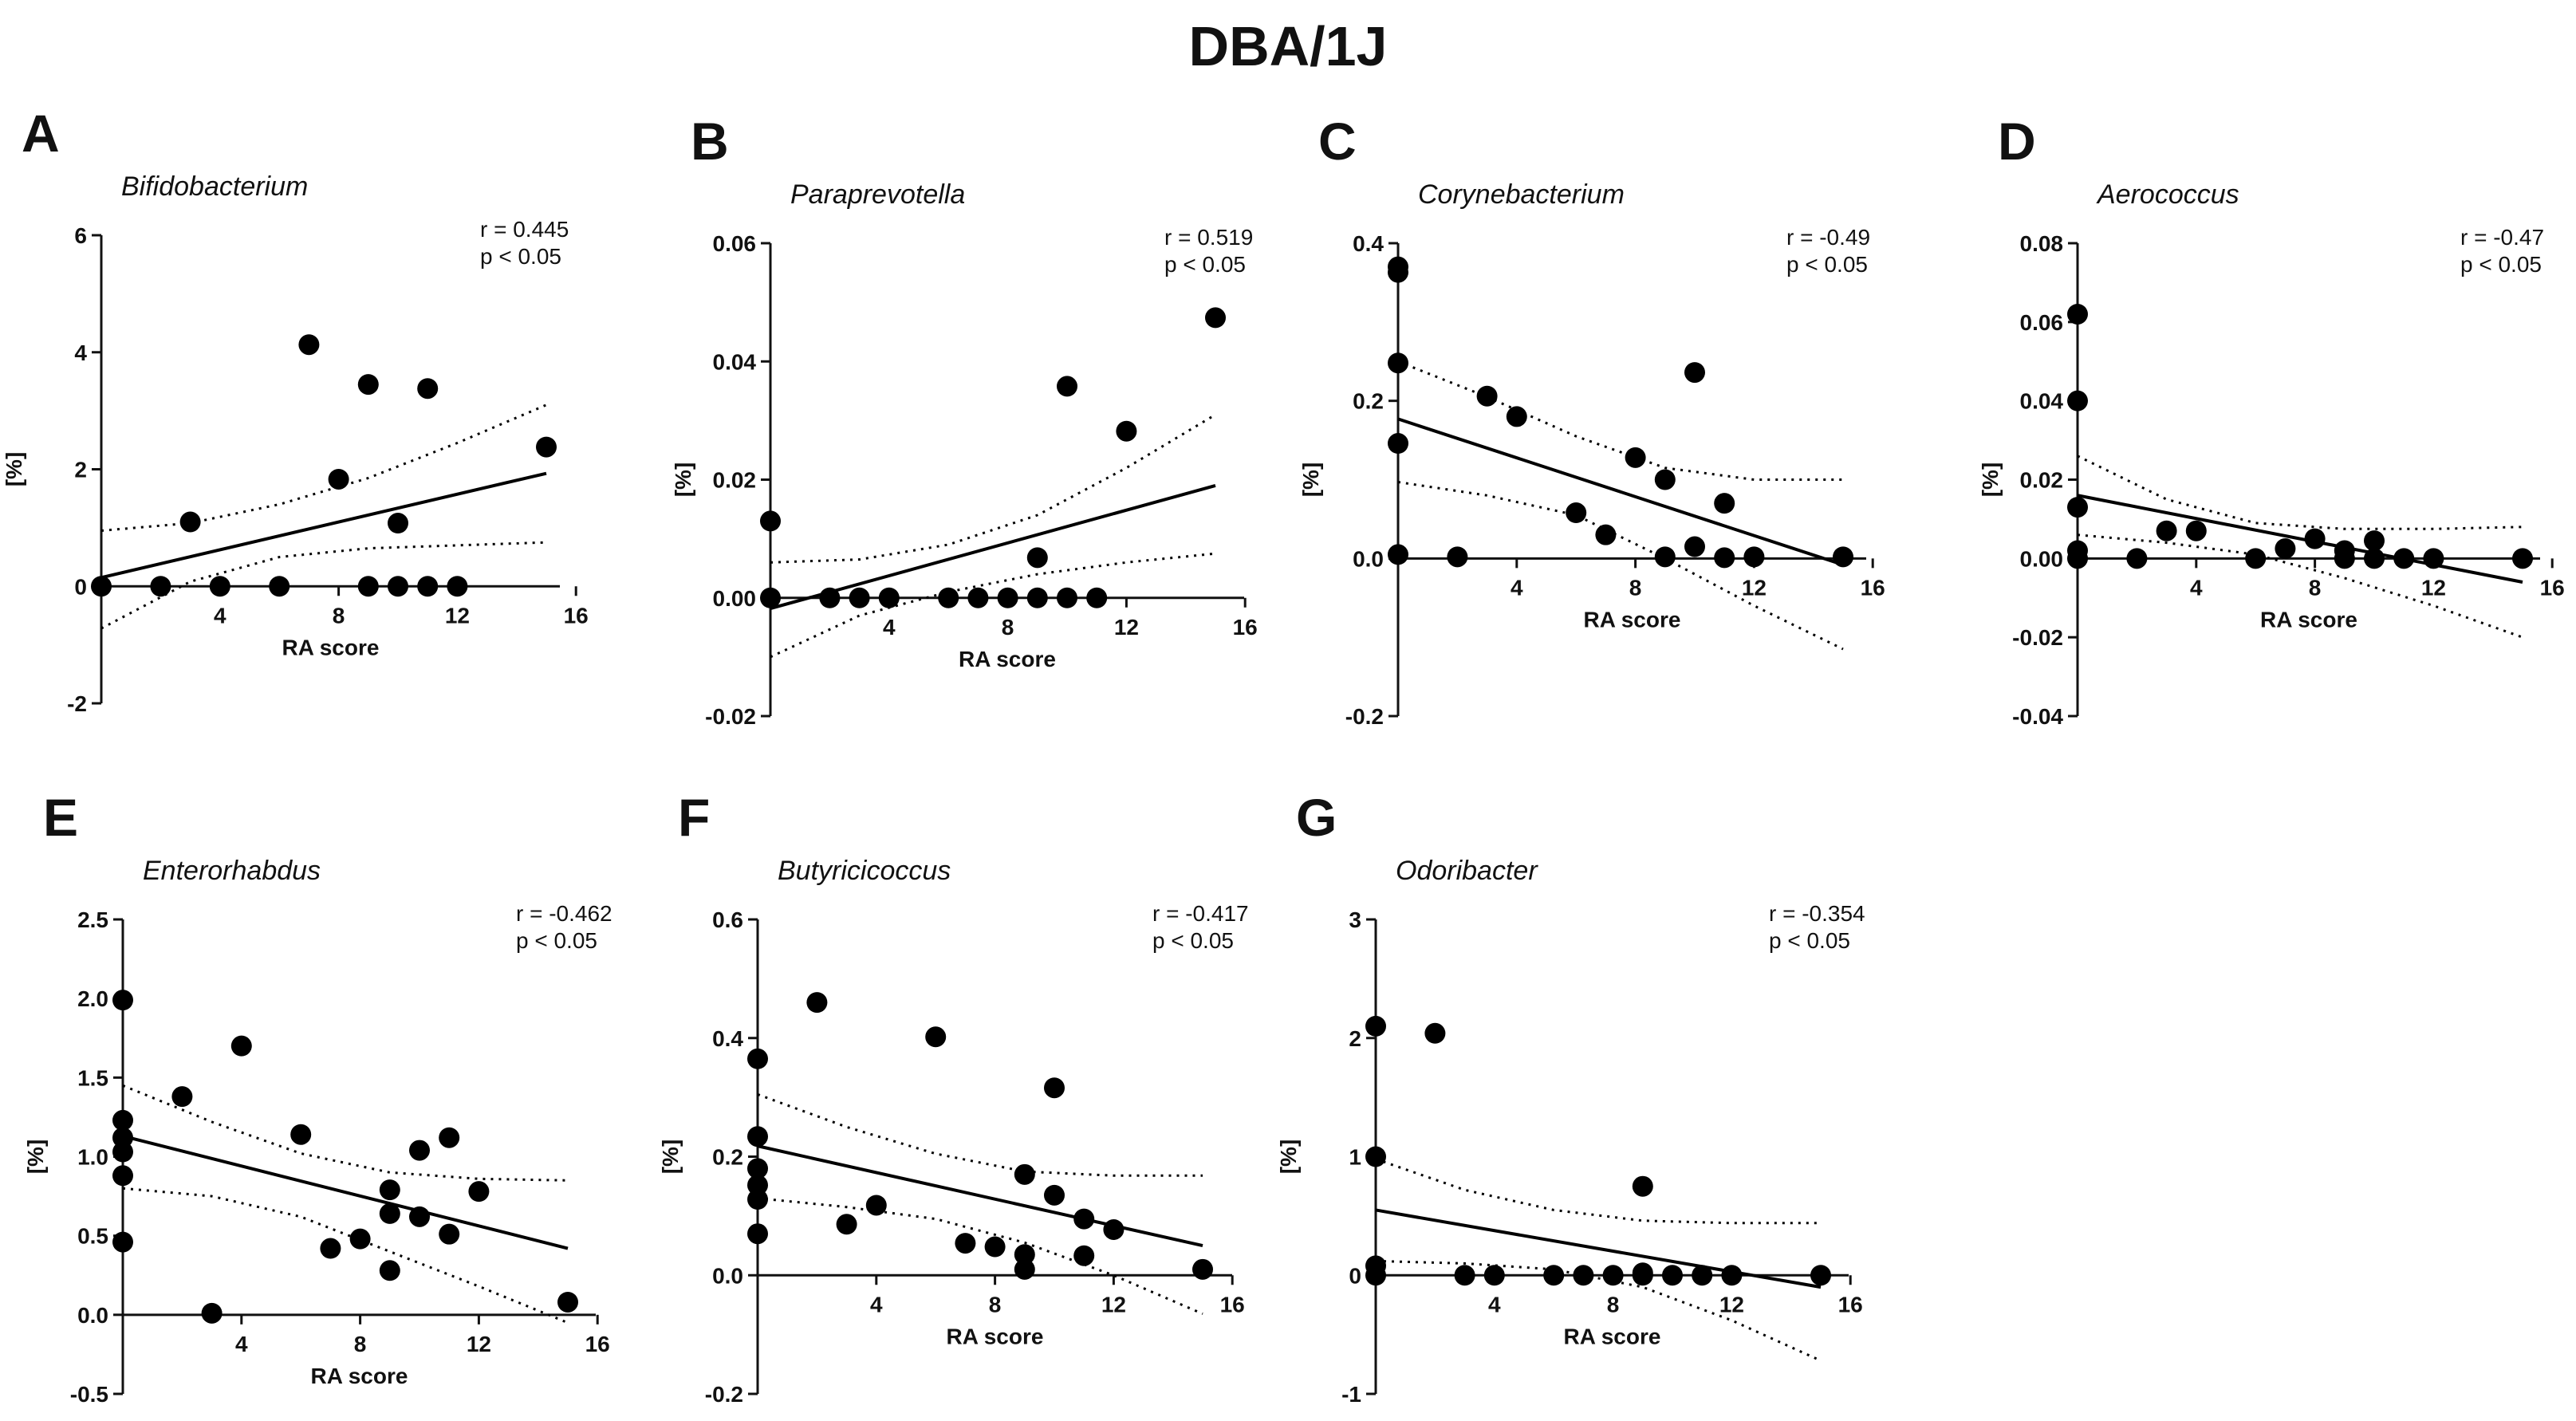 This screenshot has height=1421, width=2576. What do you see at coordinates (1337, 141) in the screenshot?
I see `panel-letter: C` at bounding box center [1337, 141].